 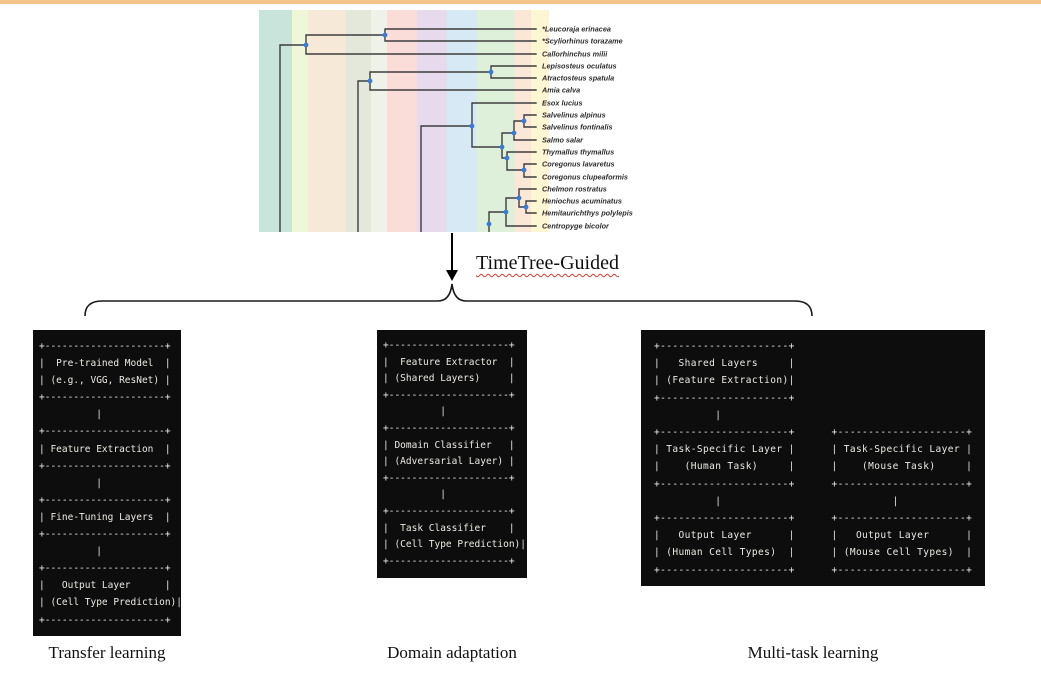 What do you see at coordinates (577, 78) in the screenshot?
I see `species-label: Atractosteus spatula` at bounding box center [577, 78].